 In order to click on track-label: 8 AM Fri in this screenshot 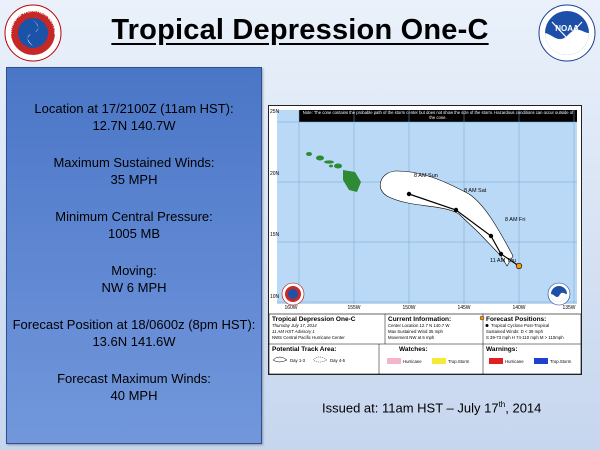, I will do `click(515, 220)`.